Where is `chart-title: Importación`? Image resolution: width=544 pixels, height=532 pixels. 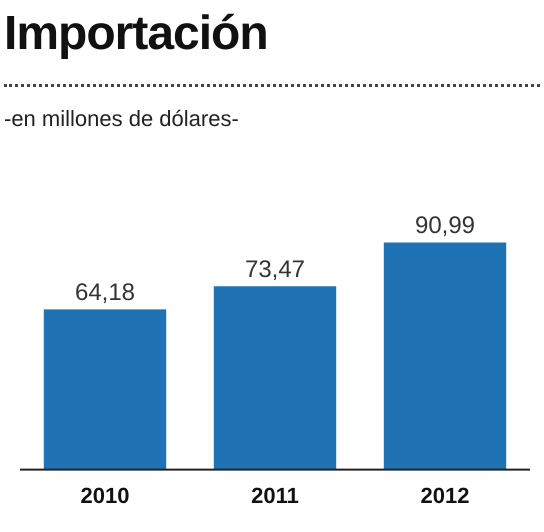 chart-title: Importación is located at coordinates (136, 33).